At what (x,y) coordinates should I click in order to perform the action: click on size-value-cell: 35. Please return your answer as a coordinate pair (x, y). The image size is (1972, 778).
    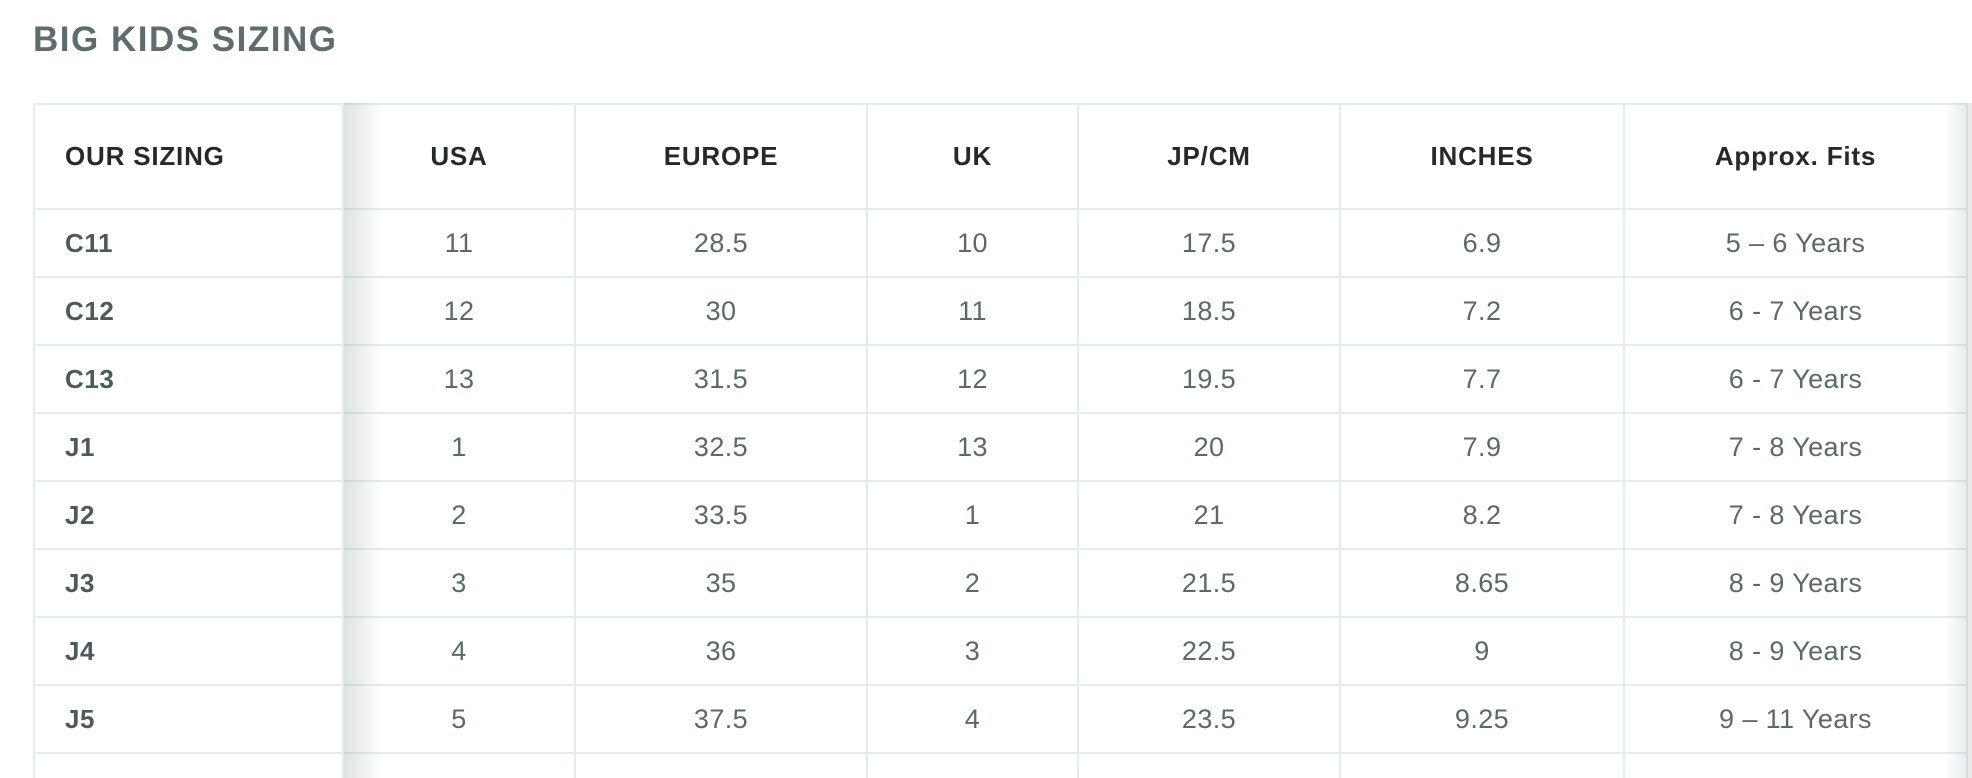
    Looking at the image, I should click on (721, 583).